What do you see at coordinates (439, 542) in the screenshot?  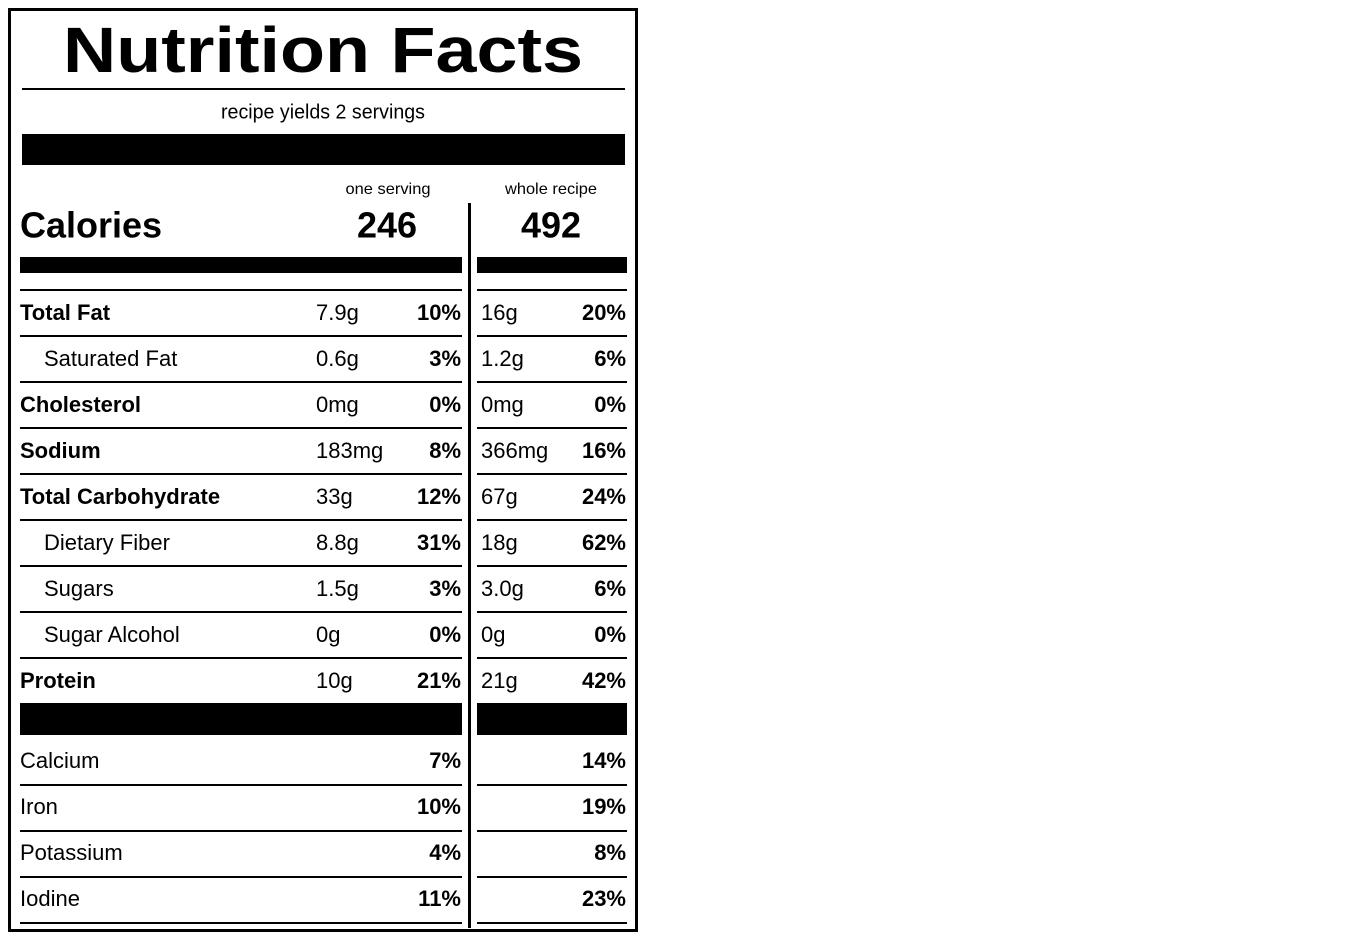 I see `serving-dv: 31%` at bounding box center [439, 542].